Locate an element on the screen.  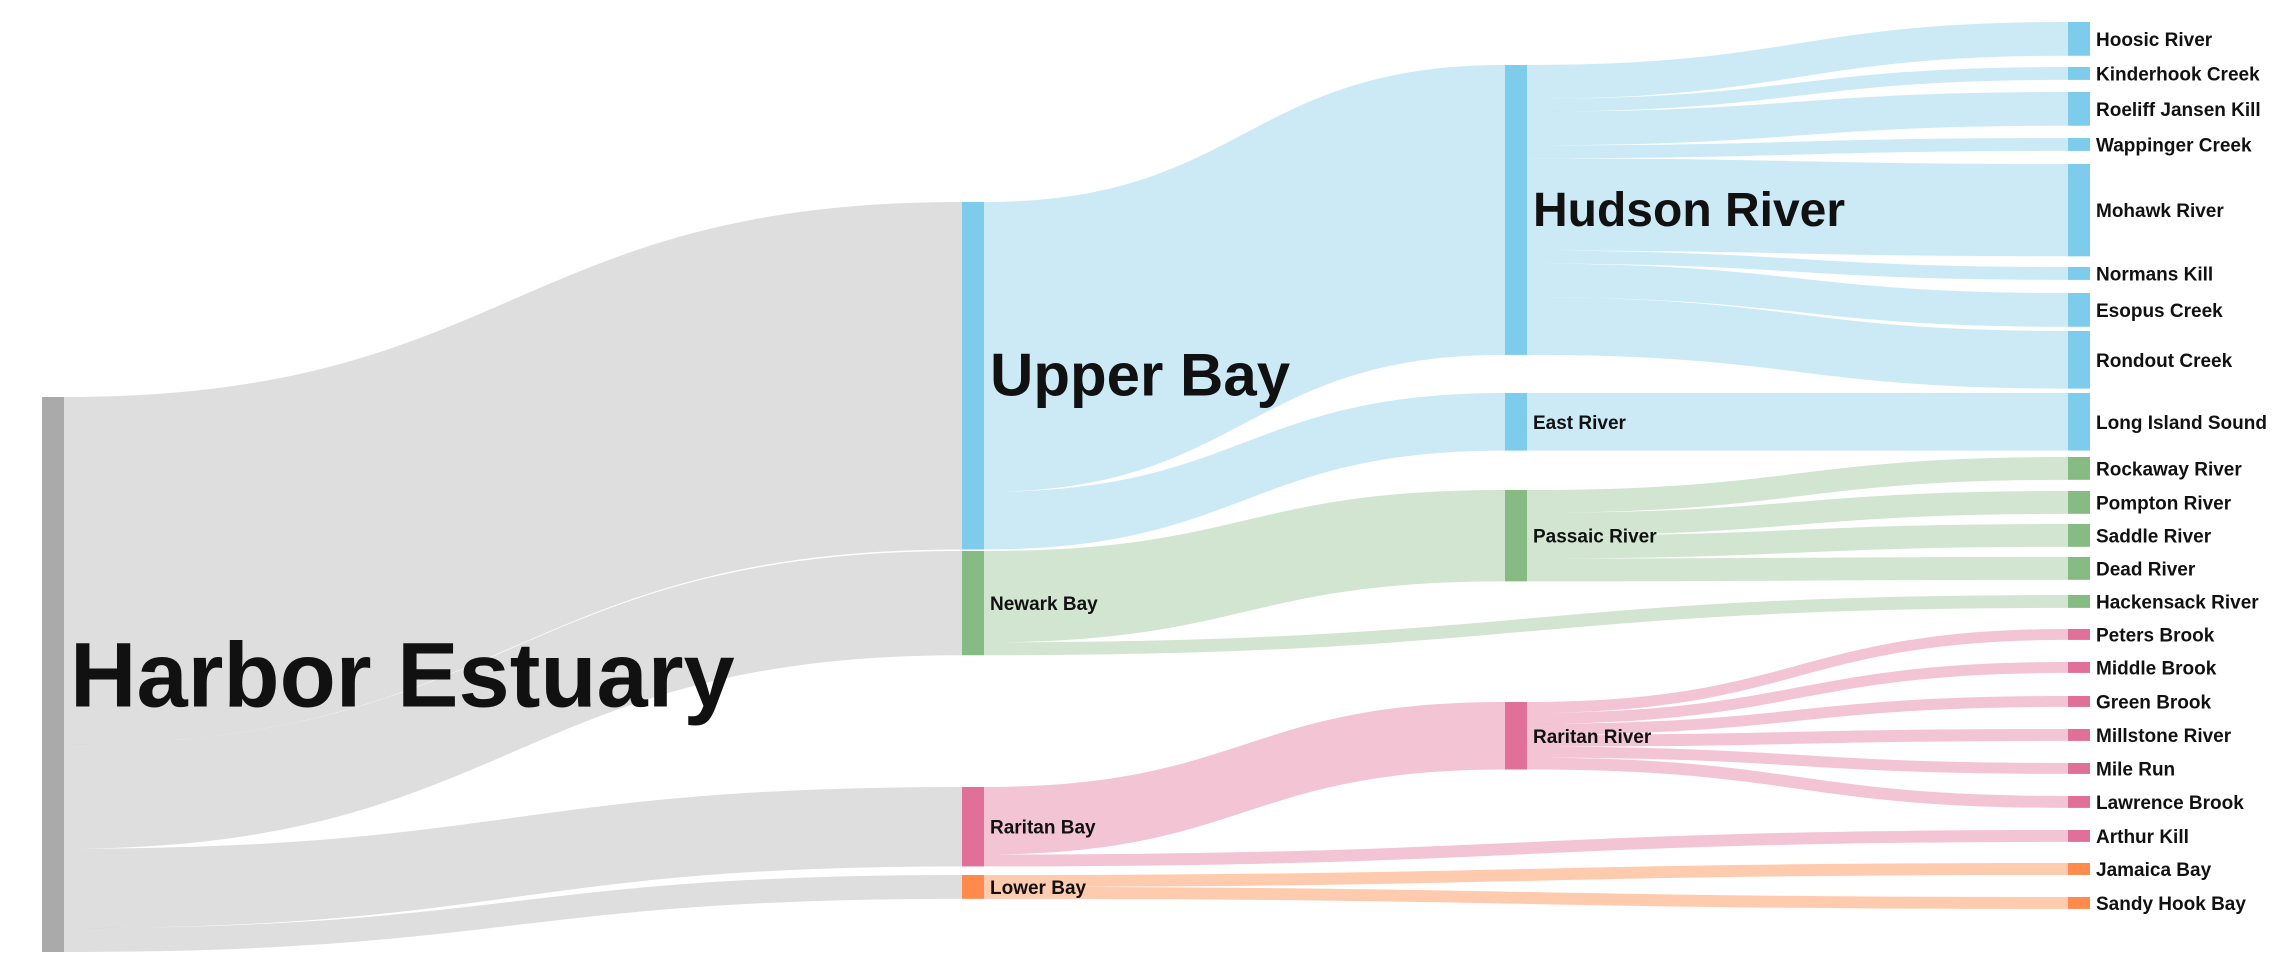
link-raritanriver-to-peters is located at coordinates (1797, 671).